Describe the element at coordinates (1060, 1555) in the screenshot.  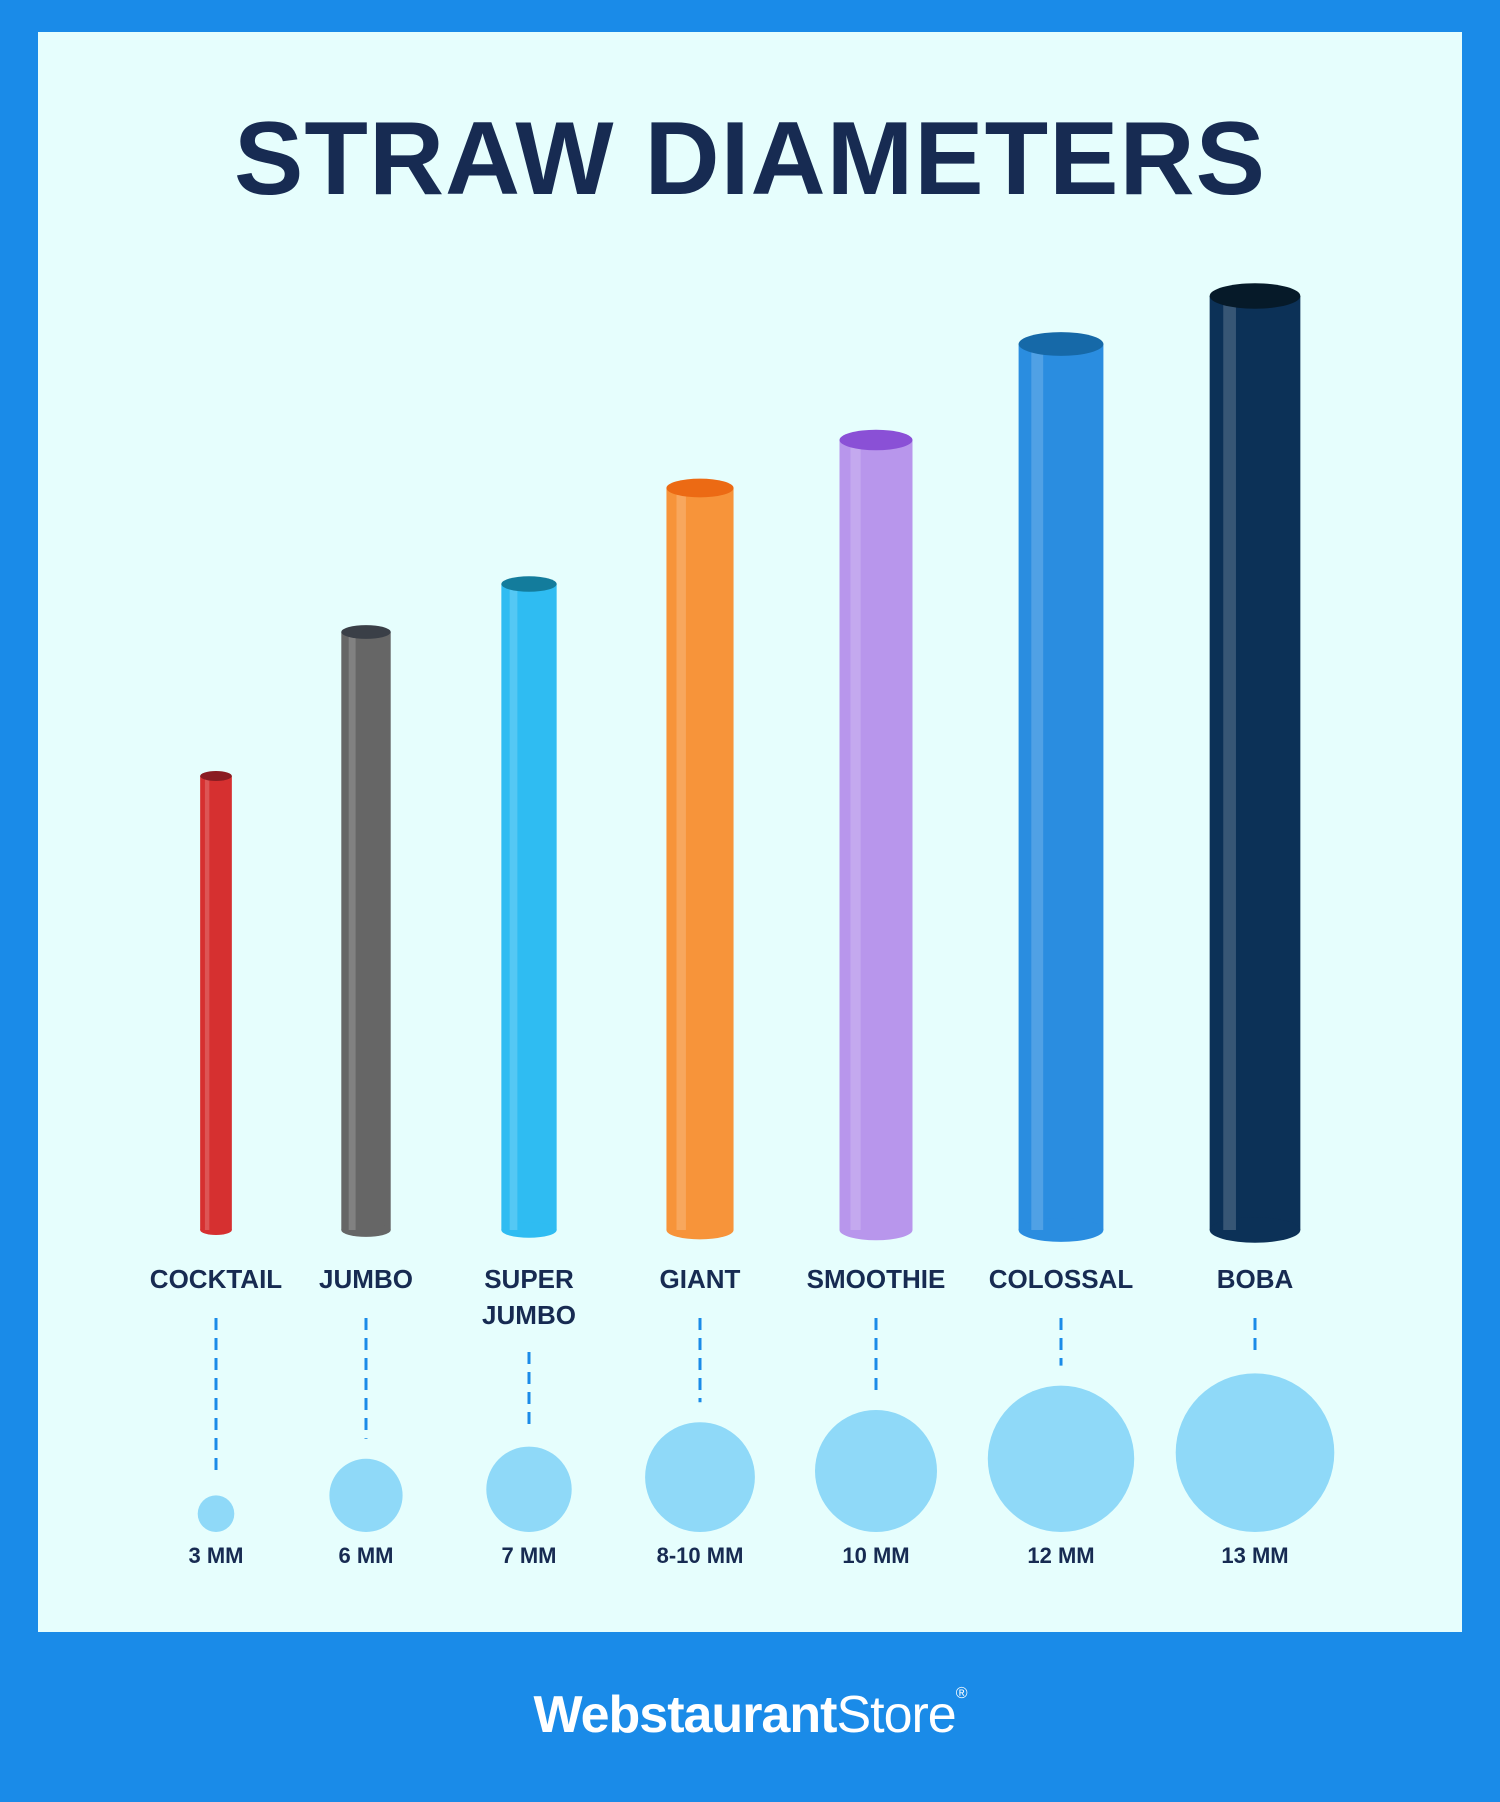
I see `diameter-label: 12 MM` at that location.